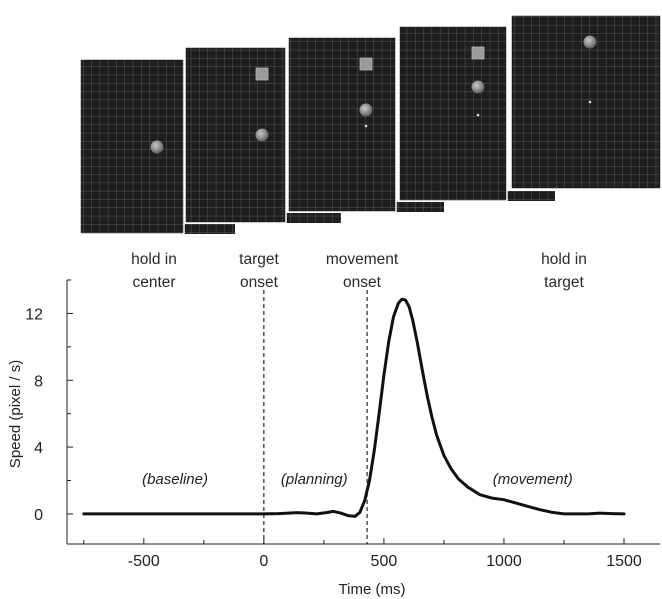 The width and height of the screenshot is (662, 599). I want to click on x-tick-label: 1500, so click(624, 561).